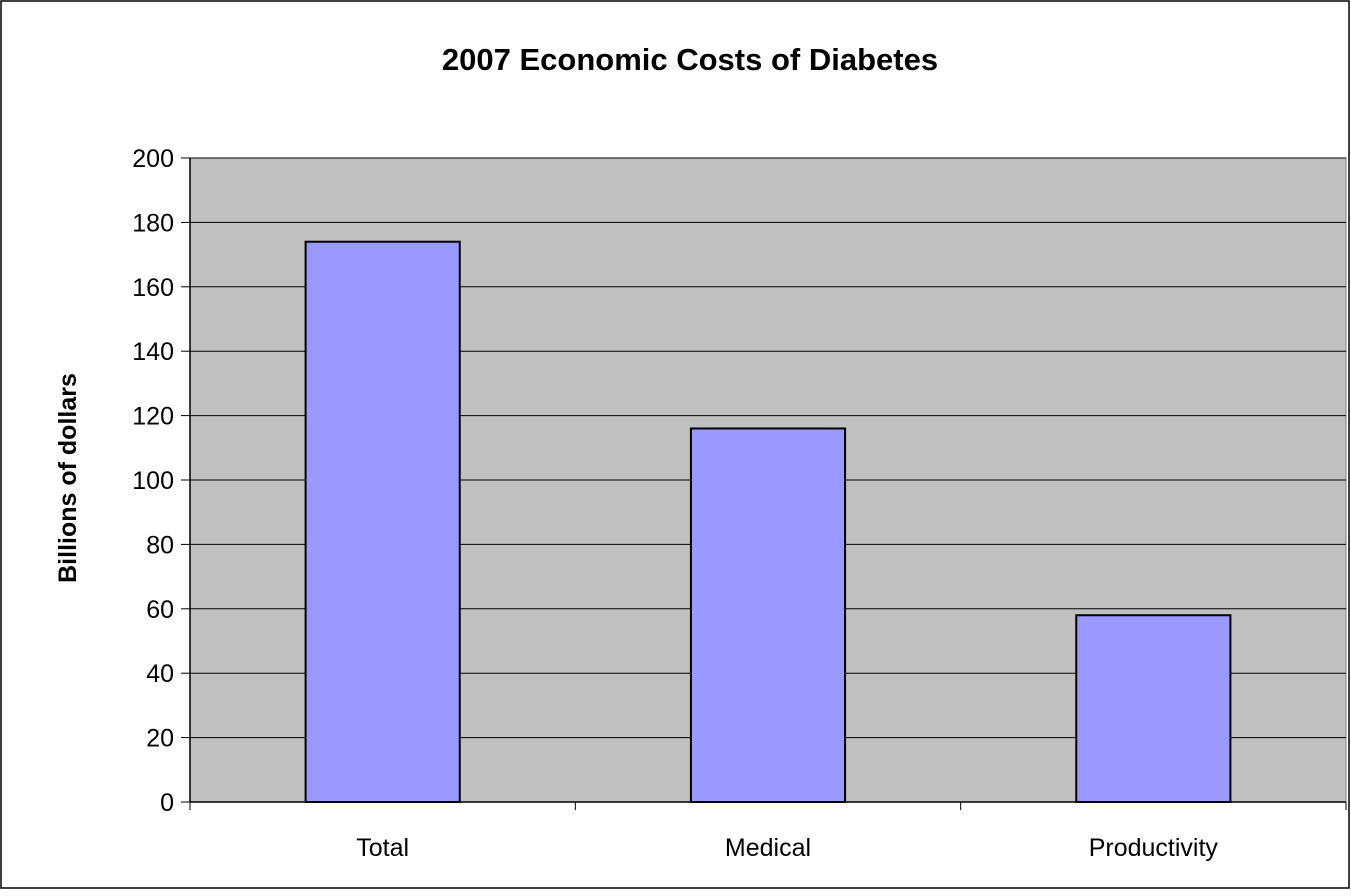 The width and height of the screenshot is (1351, 896). Describe the element at coordinates (1154, 848) in the screenshot. I see `x-tick-label: Productivity` at that location.